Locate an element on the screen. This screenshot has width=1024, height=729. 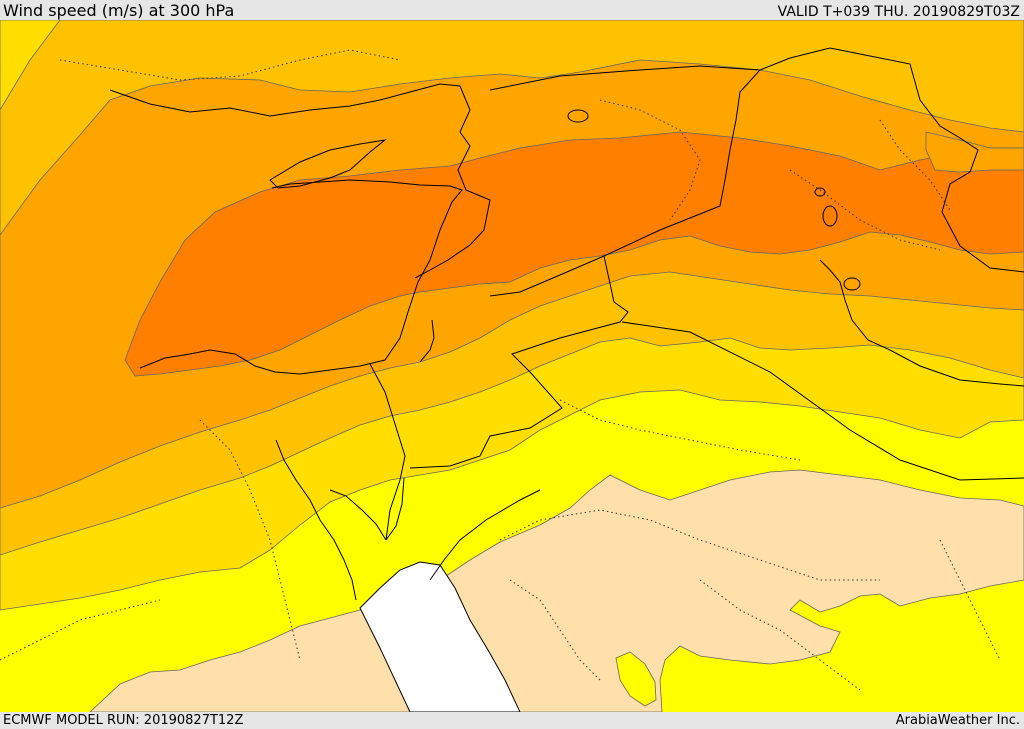
model-run-label: ECMWF MODEL RUN: 20190827T12Z is located at coordinates (123, 720).